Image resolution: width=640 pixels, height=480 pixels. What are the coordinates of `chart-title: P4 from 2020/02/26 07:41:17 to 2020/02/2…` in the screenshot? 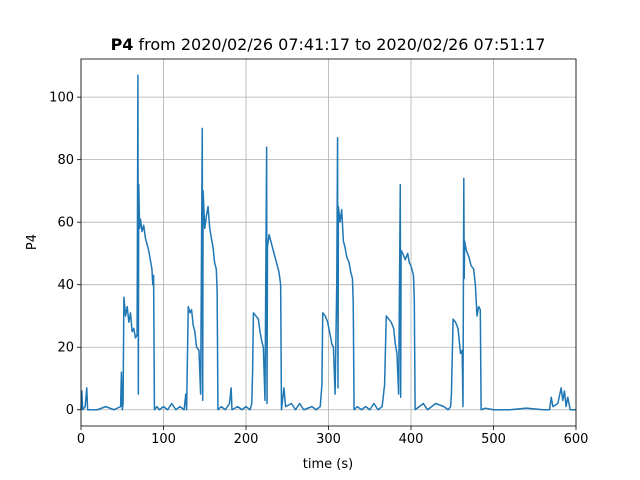 It's located at (328, 44).